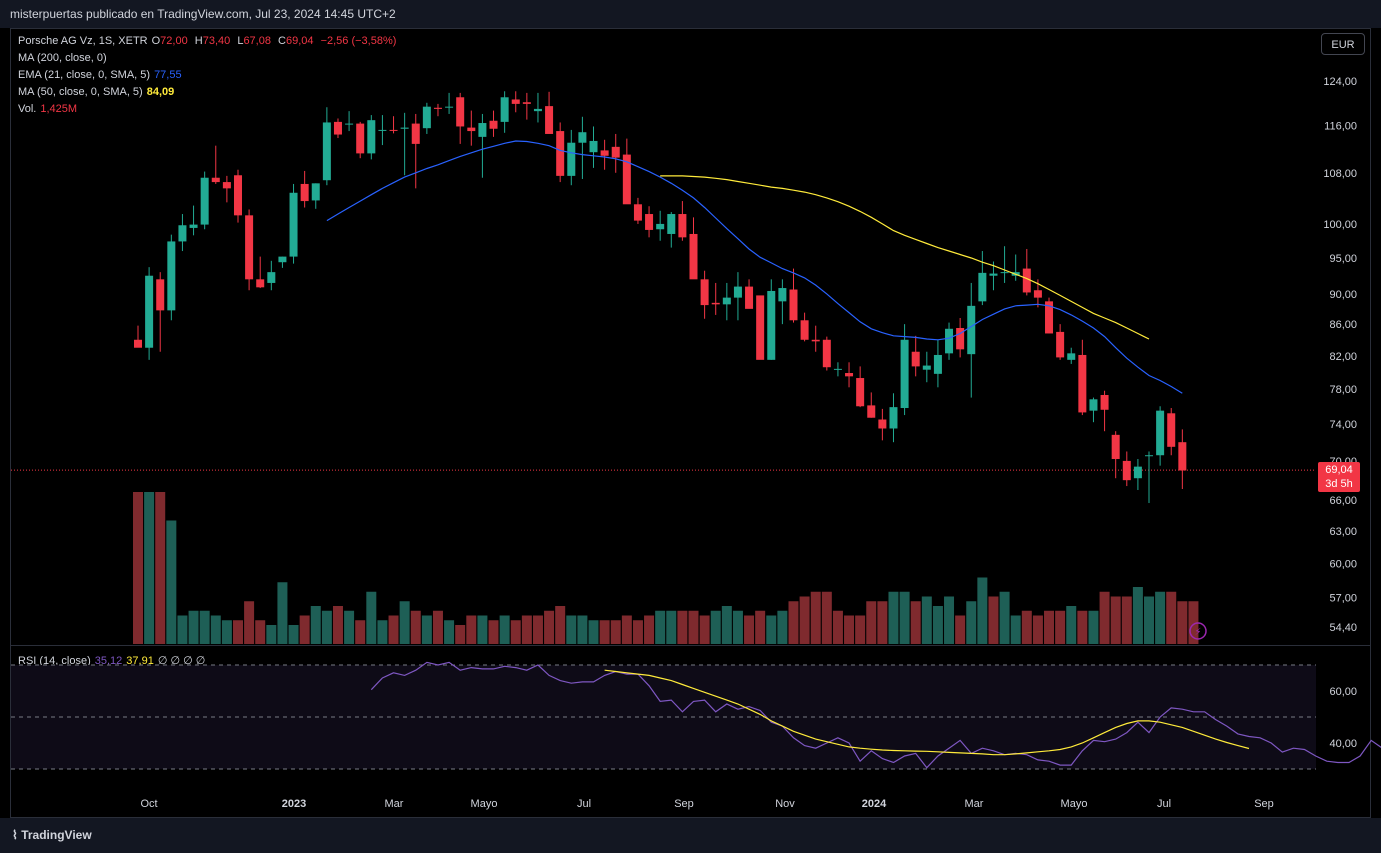 This screenshot has width=1381, height=853. Describe the element at coordinates (1343, 390) in the screenshot. I see `price-tick-label: 78,00` at that location.